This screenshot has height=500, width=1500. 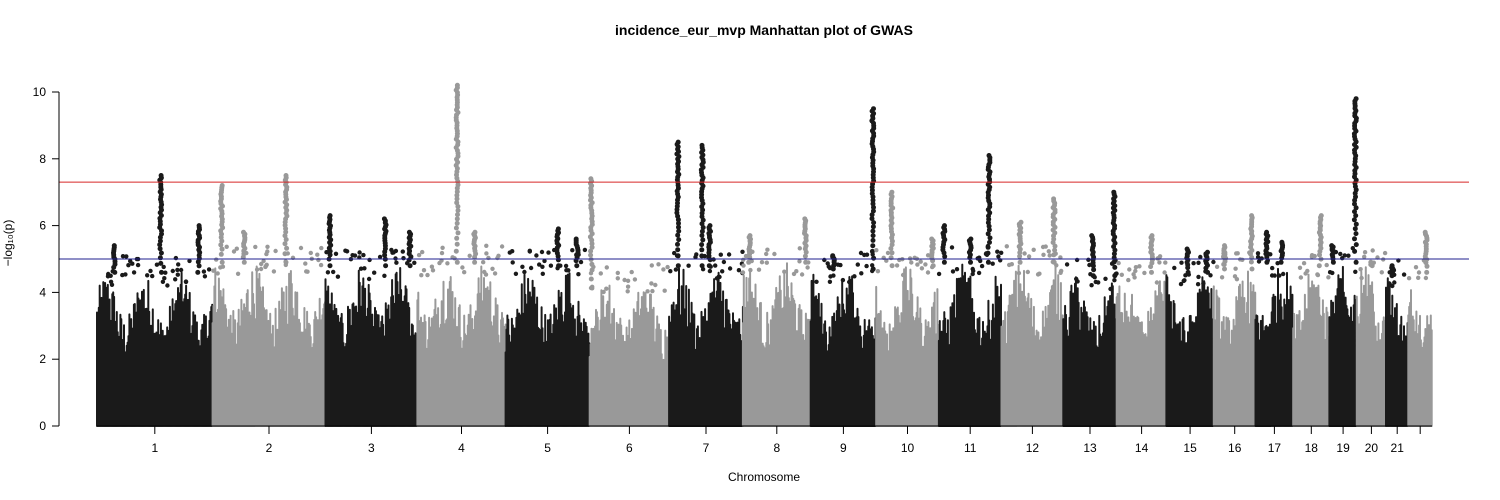 I want to click on chromosome-12-points, so click(x=1032, y=311).